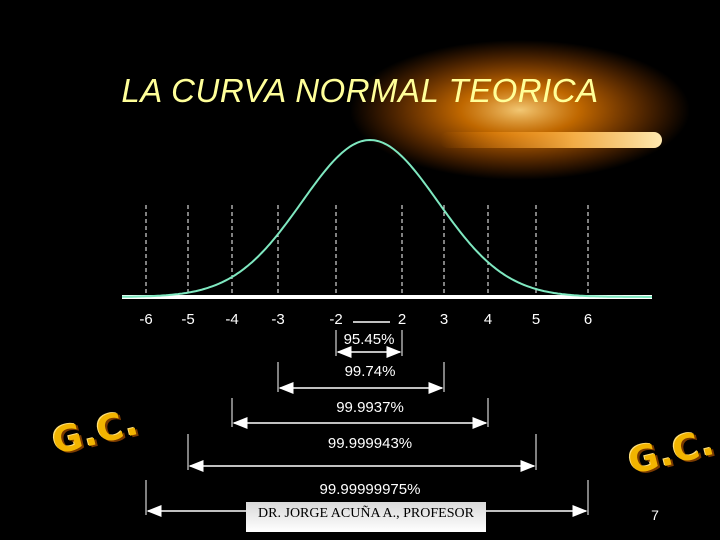 Image resolution: width=720 pixels, height=540 pixels. I want to click on footer-bar, so click(366, 517).